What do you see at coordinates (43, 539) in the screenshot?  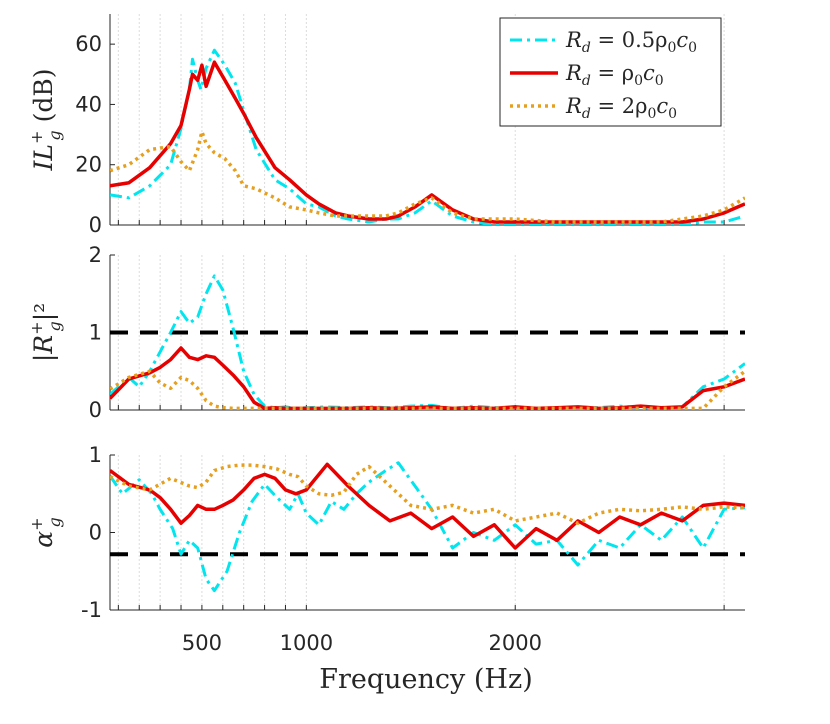 I see `y-axis-label-main: α` at bounding box center [43, 539].